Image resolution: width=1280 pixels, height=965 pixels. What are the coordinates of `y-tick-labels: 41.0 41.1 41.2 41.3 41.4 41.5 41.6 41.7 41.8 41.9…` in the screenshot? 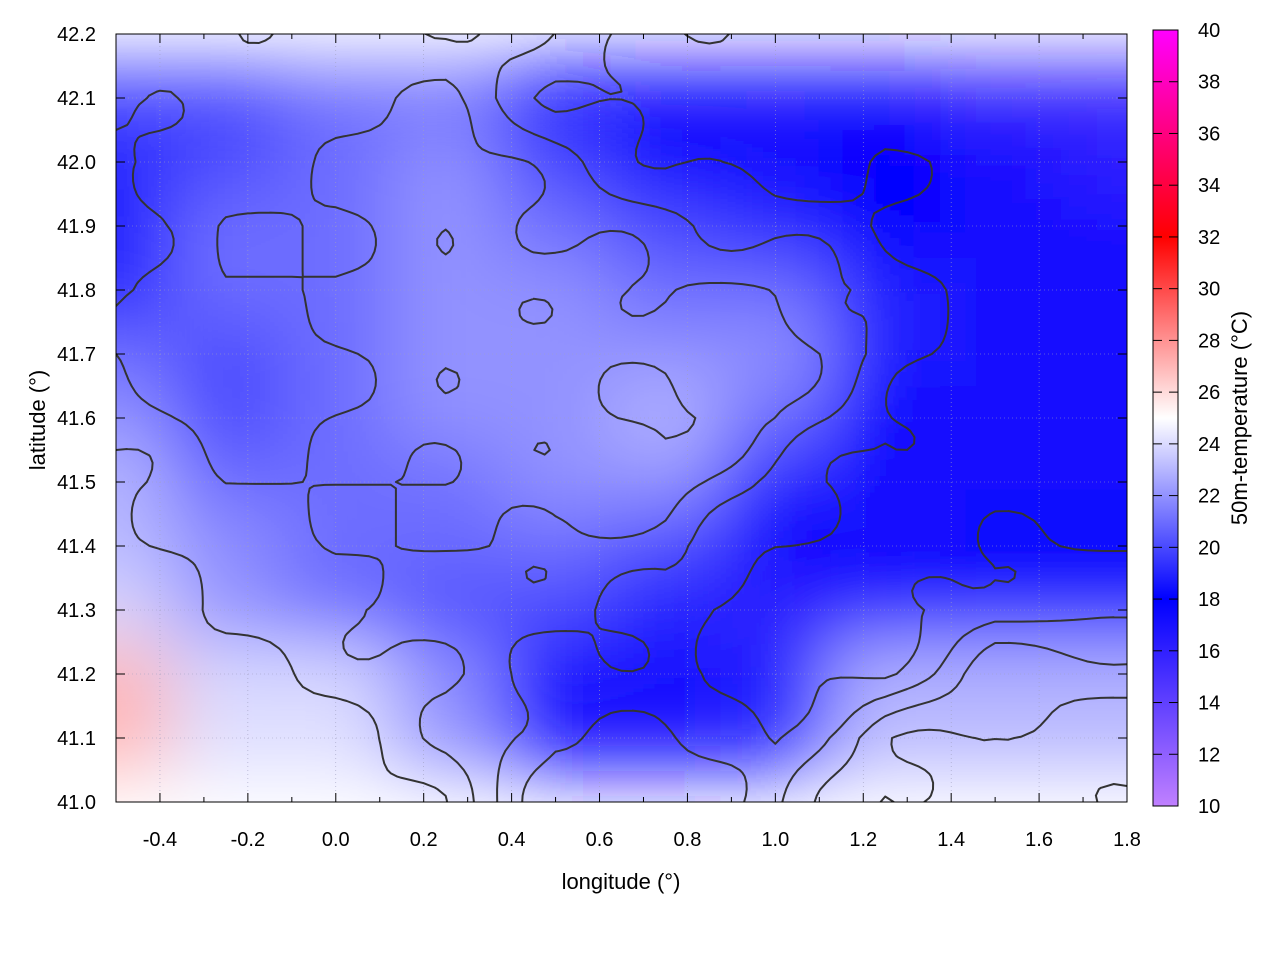 It's located at (76, 419).